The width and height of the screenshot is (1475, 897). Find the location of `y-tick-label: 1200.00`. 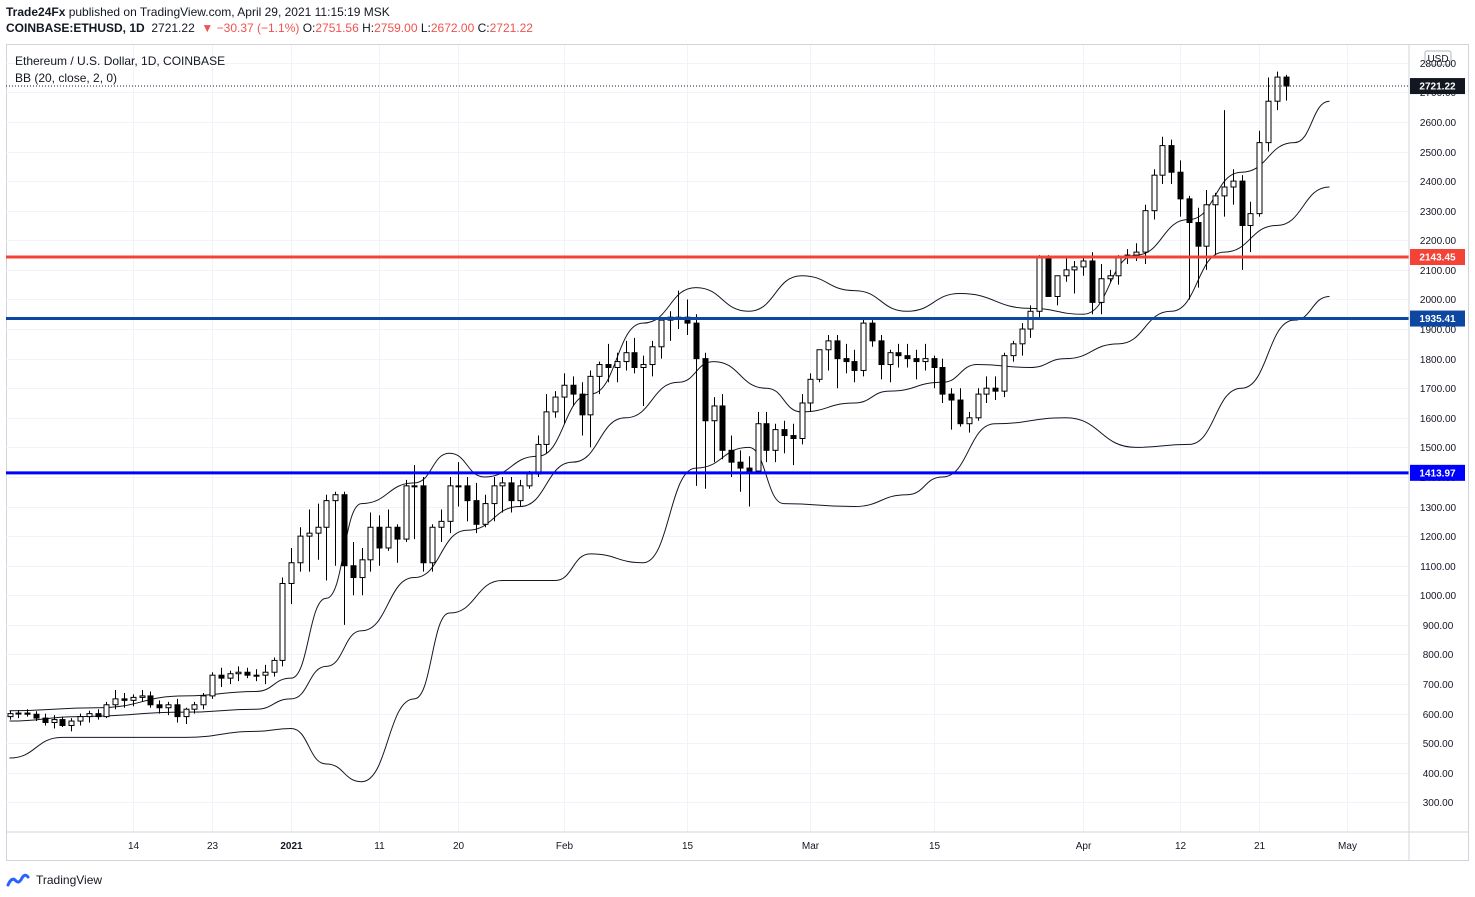

y-tick-label: 1200.00 is located at coordinates (1438, 537).